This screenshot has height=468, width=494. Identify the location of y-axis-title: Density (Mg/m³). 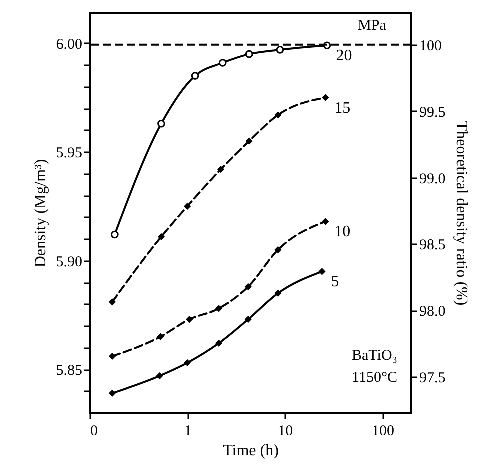
(41, 213).